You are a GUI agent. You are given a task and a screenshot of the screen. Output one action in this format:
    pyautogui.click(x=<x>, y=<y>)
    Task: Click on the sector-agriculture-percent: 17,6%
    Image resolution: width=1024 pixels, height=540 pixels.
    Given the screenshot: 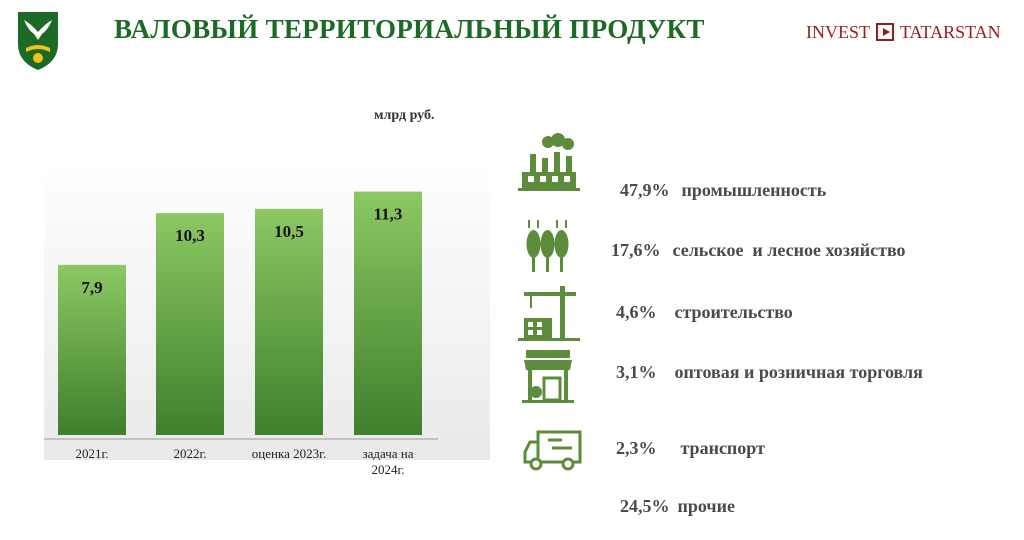 What is the action you would take?
    pyautogui.click(x=636, y=250)
    